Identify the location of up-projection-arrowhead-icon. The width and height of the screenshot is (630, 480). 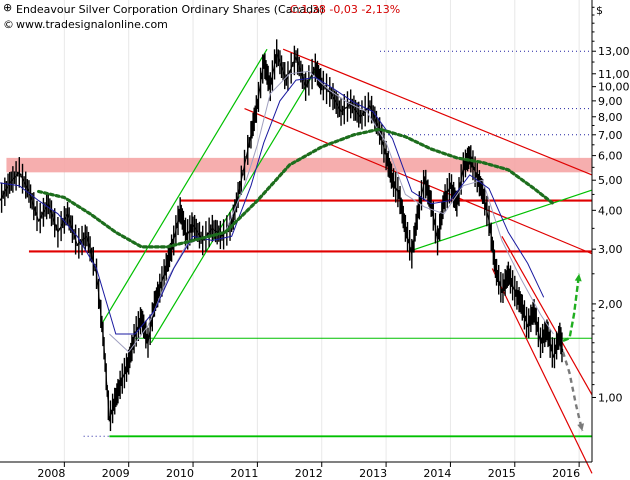
(578, 277).